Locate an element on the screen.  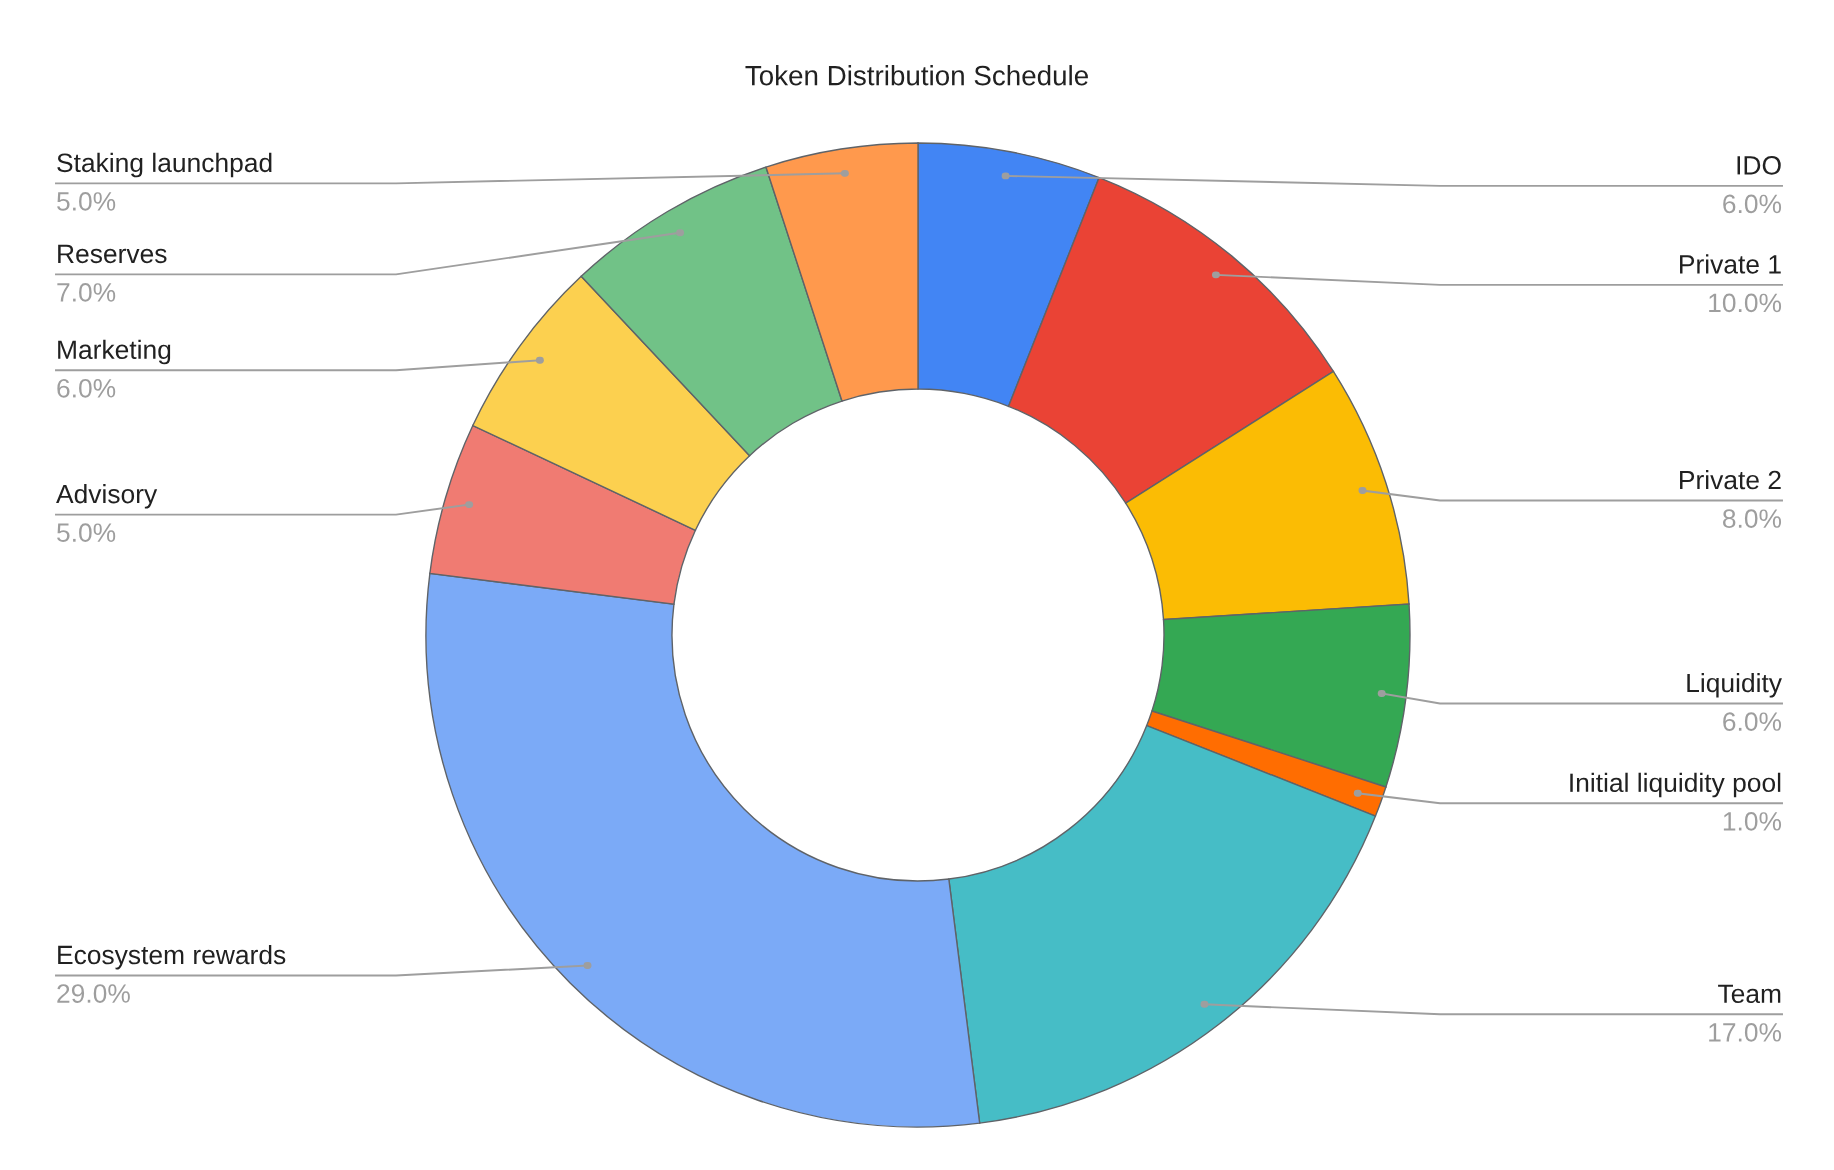
slice-label: Advisory is located at coordinates (107, 496).